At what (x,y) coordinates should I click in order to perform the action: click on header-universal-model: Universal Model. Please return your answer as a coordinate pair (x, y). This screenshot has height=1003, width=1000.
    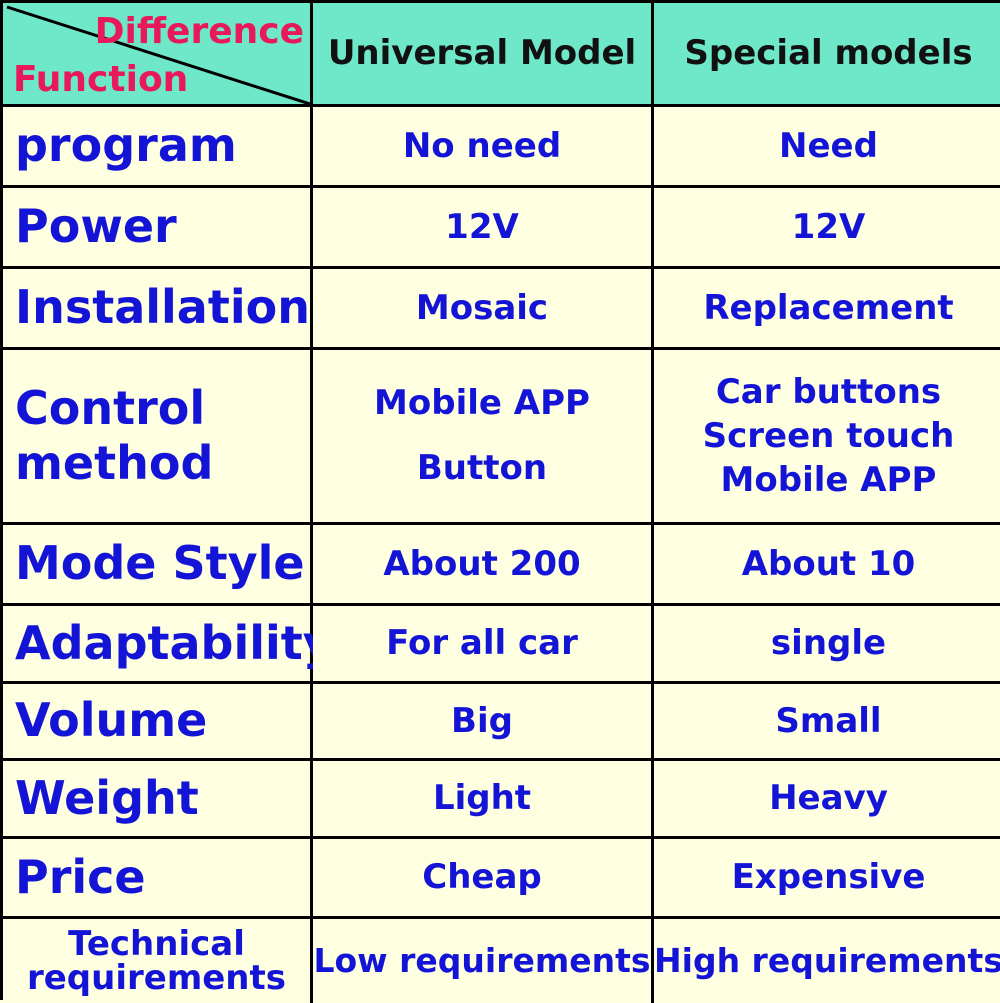
    Looking at the image, I should click on (483, 55).